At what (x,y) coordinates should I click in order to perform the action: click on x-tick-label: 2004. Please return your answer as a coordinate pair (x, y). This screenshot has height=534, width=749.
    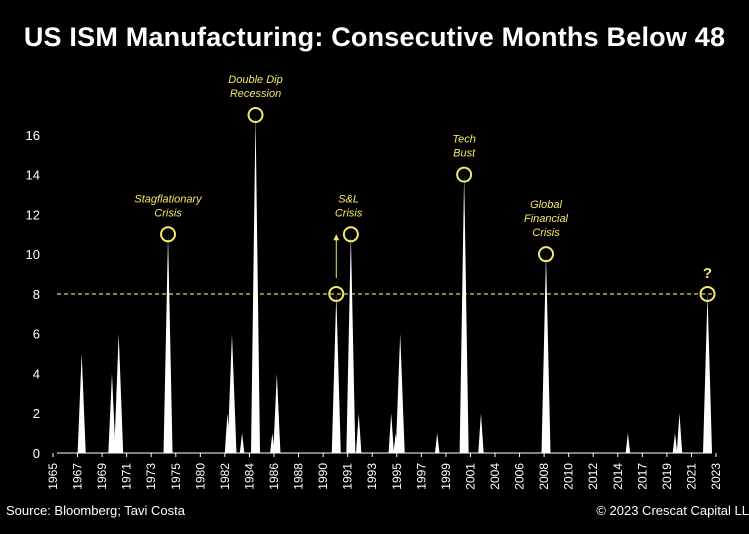
    Looking at the image, I should click on (495, 476).